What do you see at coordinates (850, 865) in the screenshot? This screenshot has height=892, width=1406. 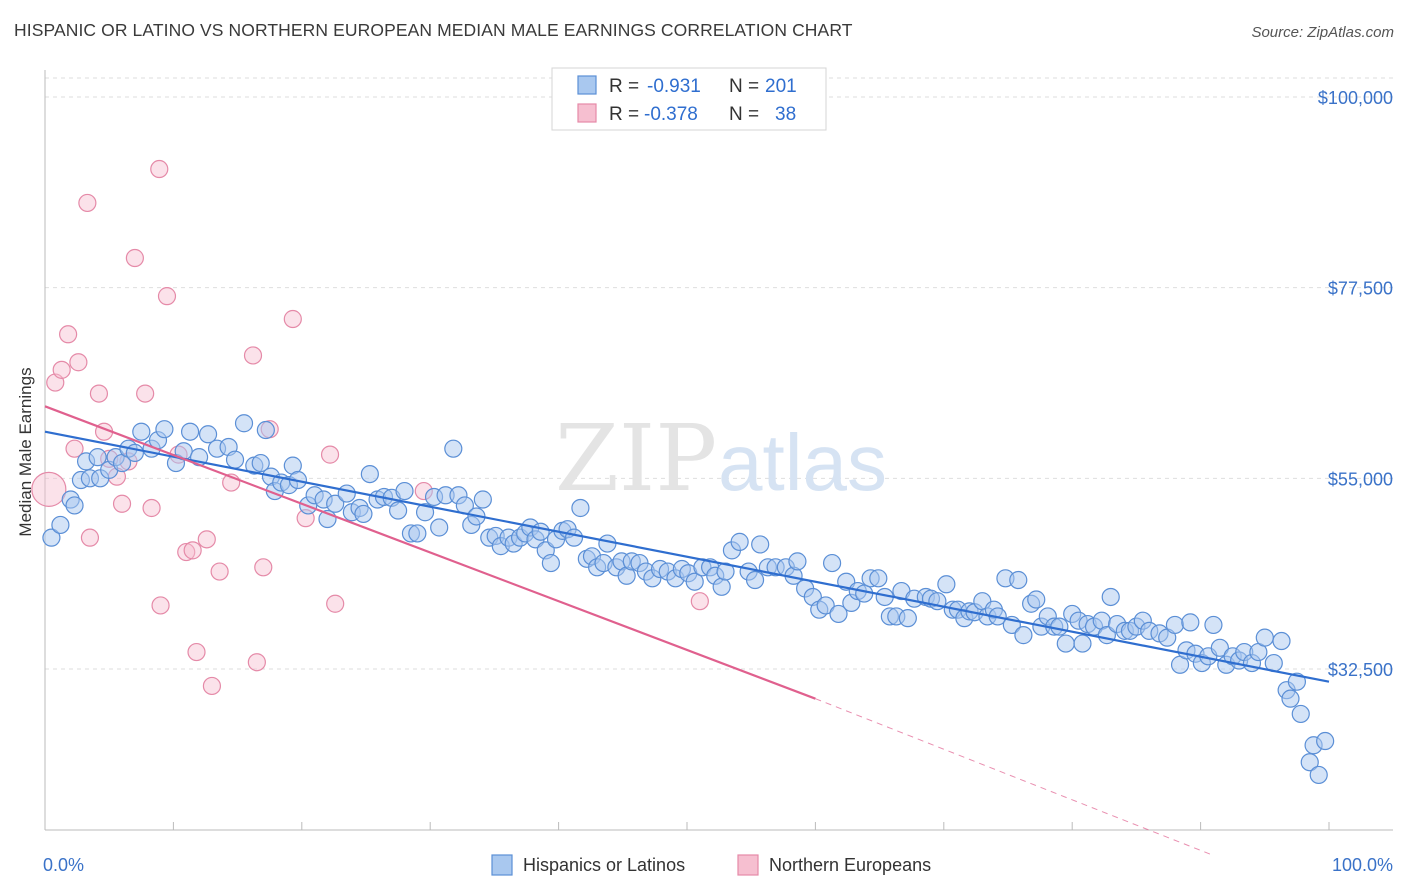 I see `legend-label-northern-europeans: Northern Europeans` at bounding box center [850, 865].